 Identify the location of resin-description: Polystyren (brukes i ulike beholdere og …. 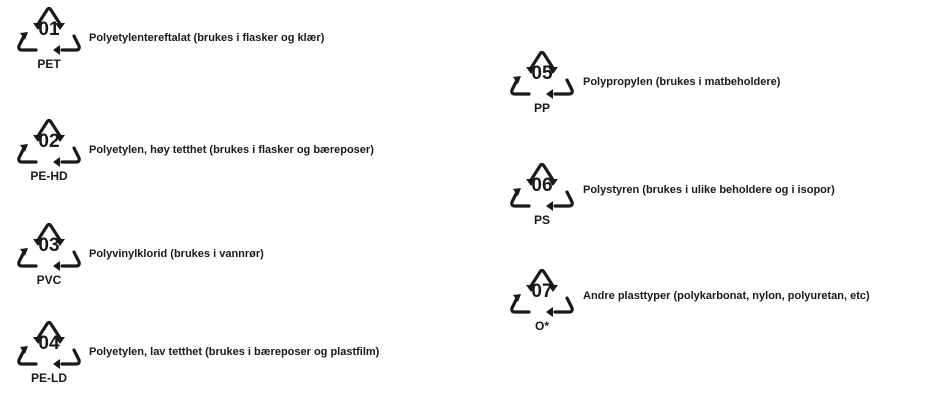
(709, 190).